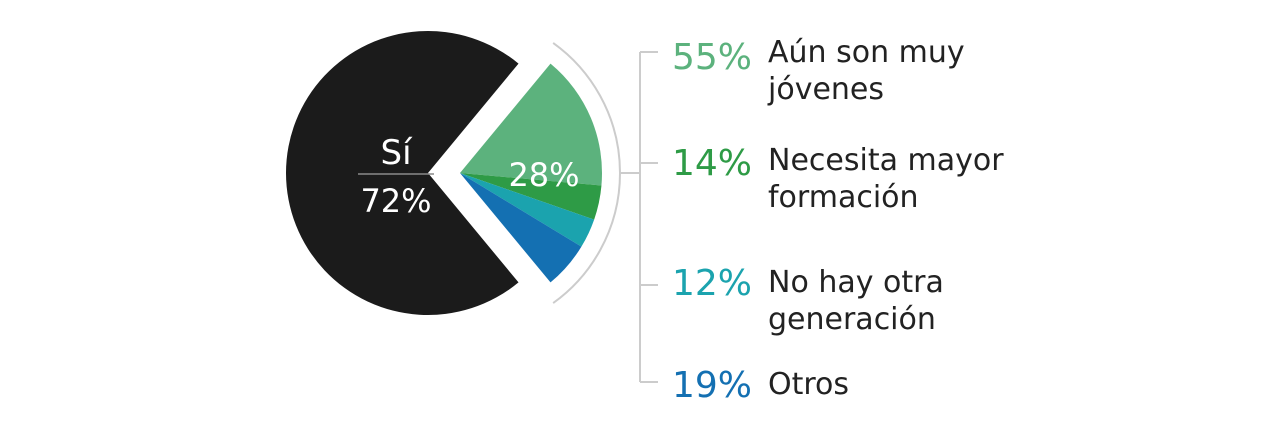 The image size is (1280, 442). Describe the element at coordinates (712, 163) in the screenshot. I see `breakdown-value-2: 14%` at that location.